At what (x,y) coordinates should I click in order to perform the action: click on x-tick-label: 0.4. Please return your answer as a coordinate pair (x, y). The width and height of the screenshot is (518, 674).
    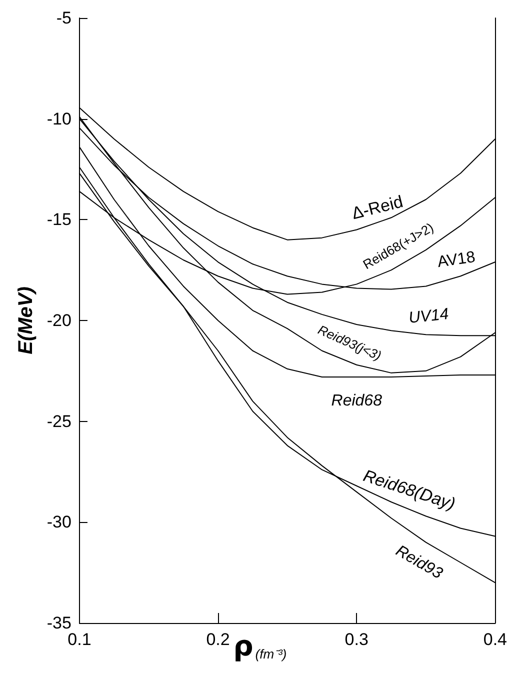
    Looking at the image, I should click on (495, 639).